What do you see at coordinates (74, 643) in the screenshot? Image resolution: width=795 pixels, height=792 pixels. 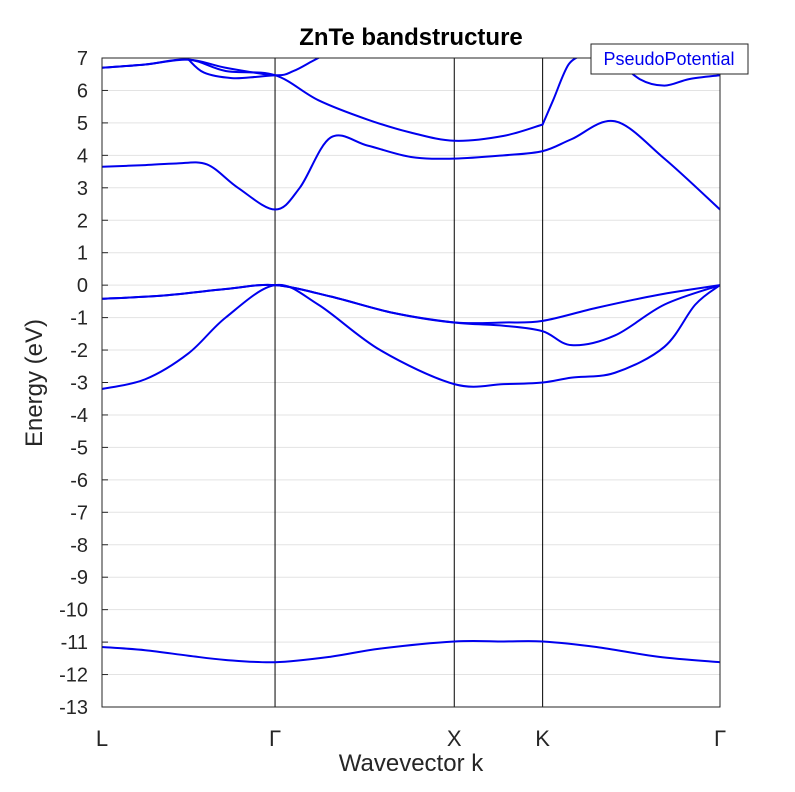 I see `y-tick-label: -11` at bounding box center [74, 643].